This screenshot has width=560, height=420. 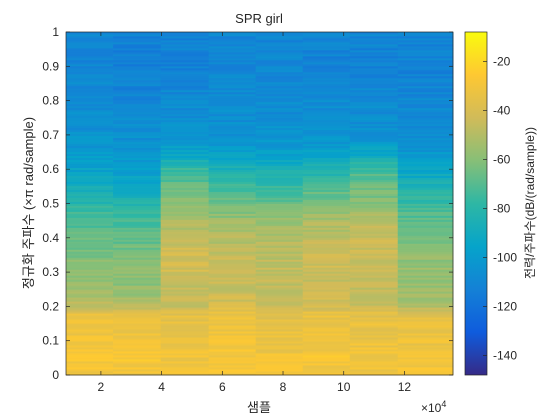 What do you see at coordinates (50, 101) in the screenshot?
I see `y-tick-label: 0.8` at bounding box center [50, 101].